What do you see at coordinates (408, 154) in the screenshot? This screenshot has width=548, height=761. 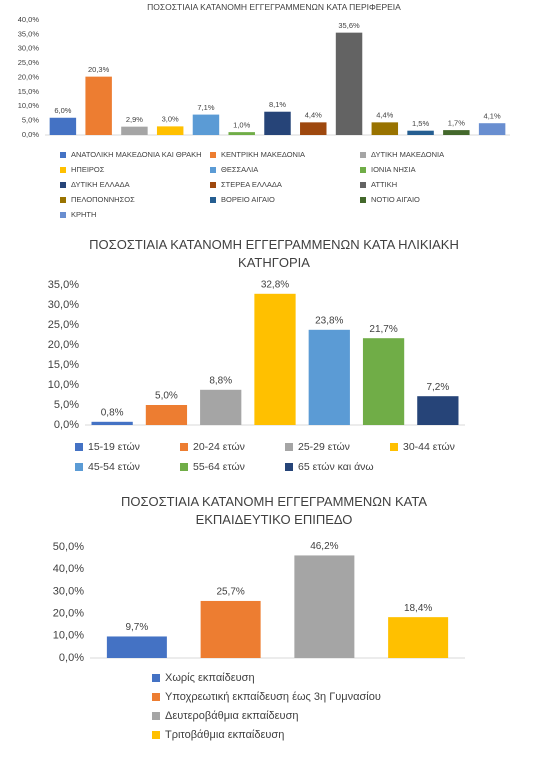 I see `legend-label: ΔΥΤΙΚΗ ΜΑΚΕΔΟΝΙΑ` at bounding box center [408, 154].